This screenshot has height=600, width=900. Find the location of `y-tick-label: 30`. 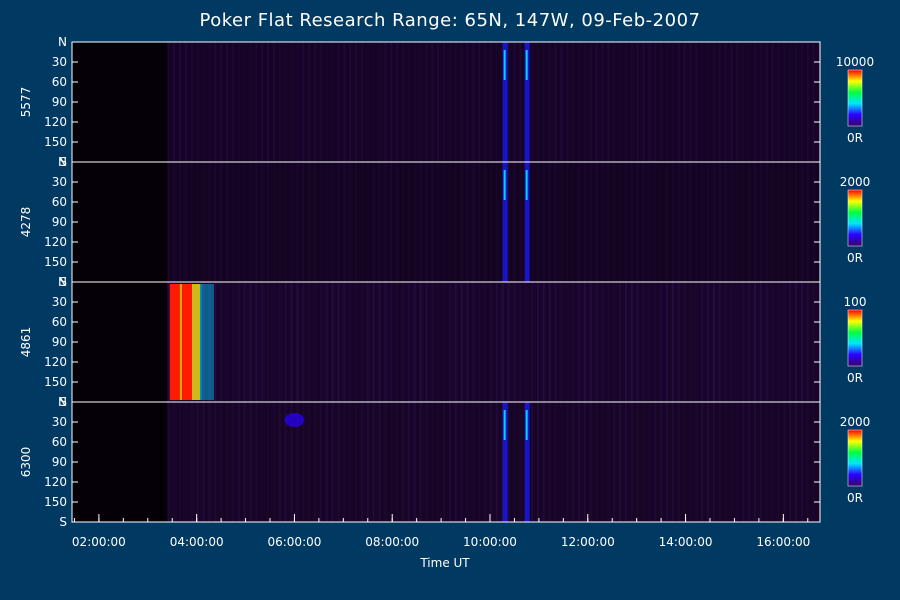

y-tick-label: 30 is located at coordinates (59, 302).